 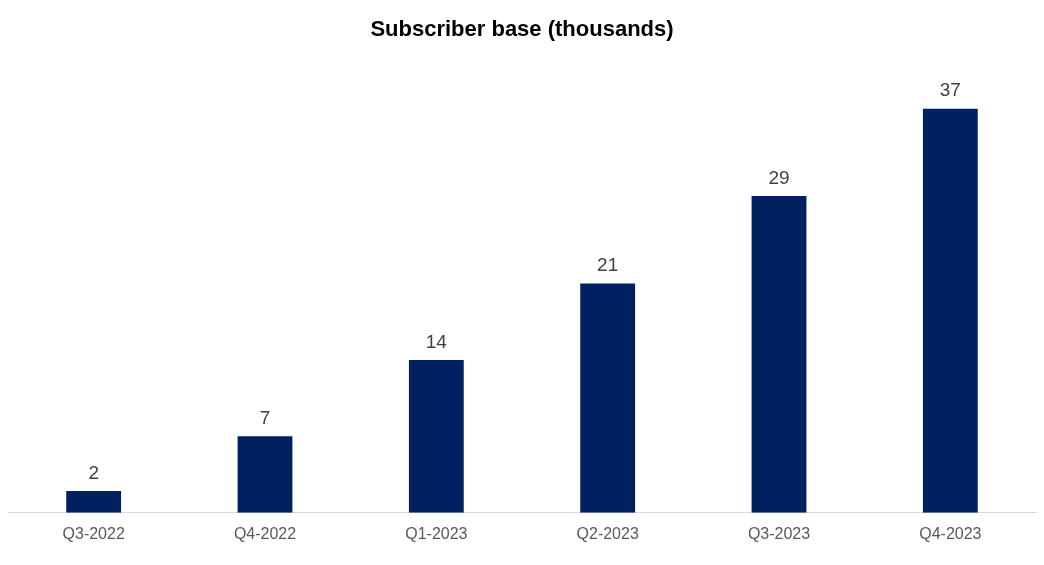 What do you see at coordinates (608, 265) in the screenshot?
I see `data-label: 21` at bounding box center [608, 265].